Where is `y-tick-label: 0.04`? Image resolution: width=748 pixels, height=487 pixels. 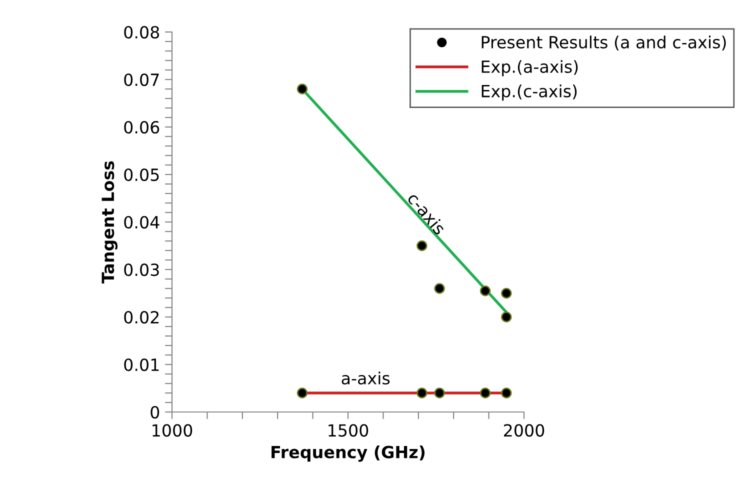
y-tick-label: 0.04 is located at coordinates (142, 222).